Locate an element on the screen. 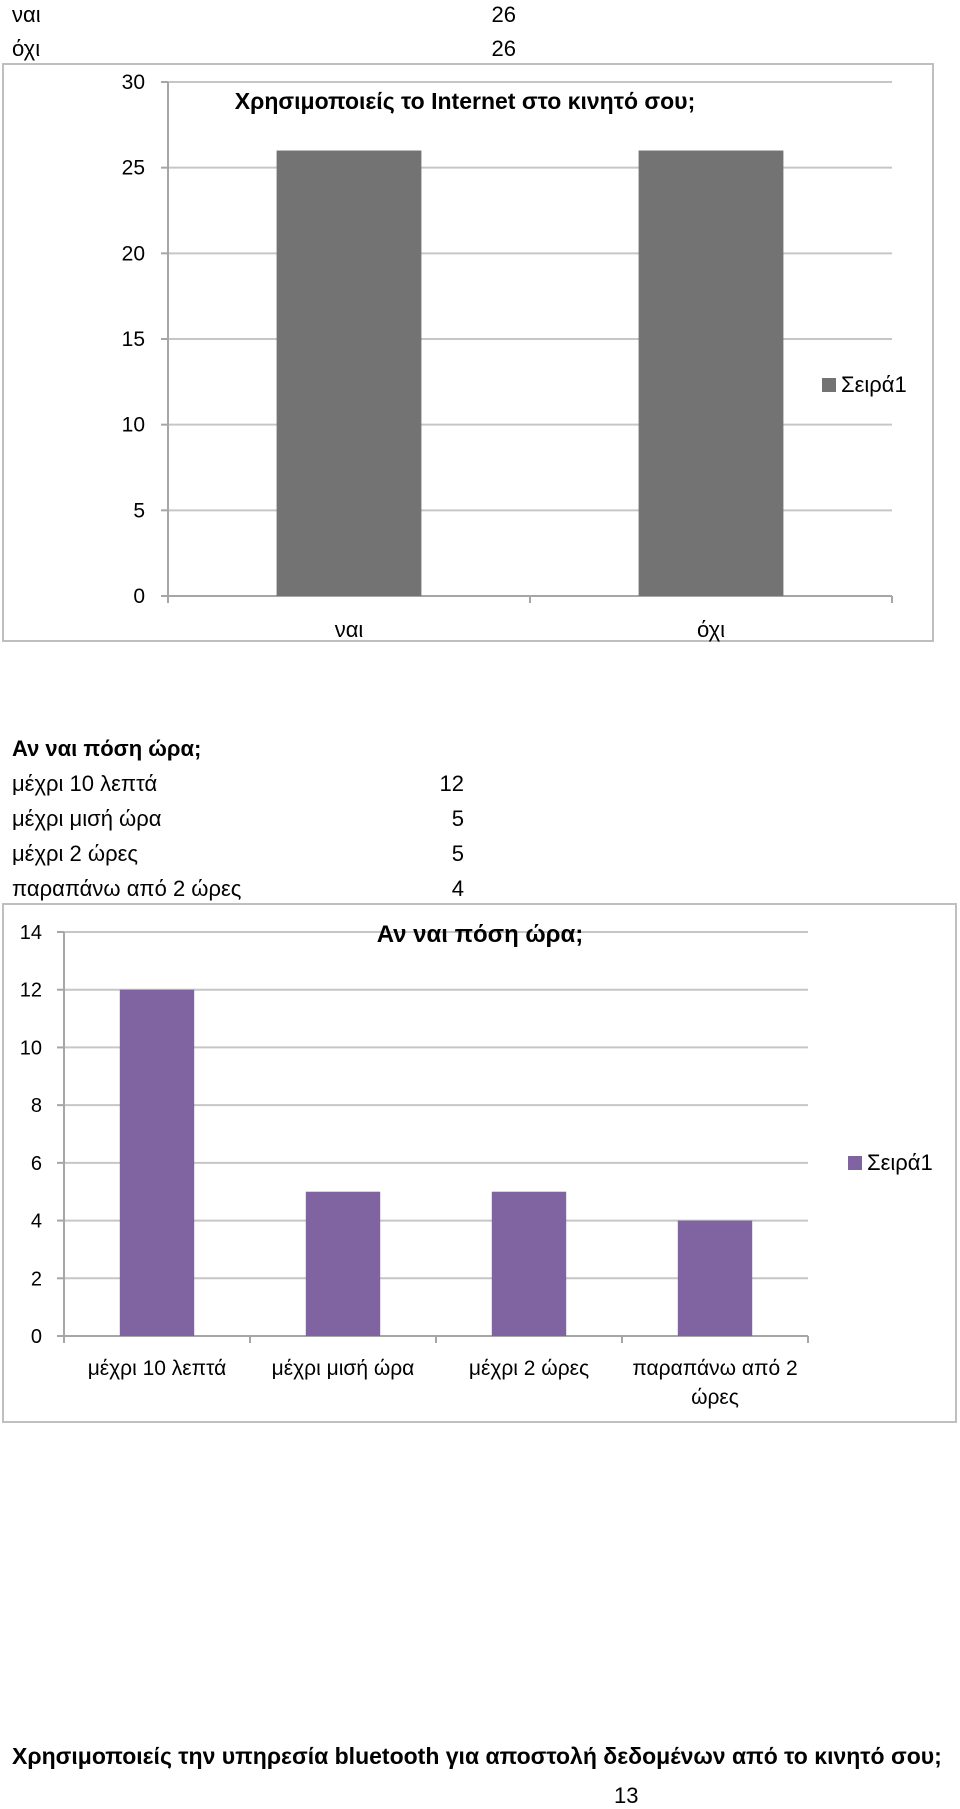 This screenshot has height=1809, width=960. table1-value-1: 26 is located at coordinates (503, 48).